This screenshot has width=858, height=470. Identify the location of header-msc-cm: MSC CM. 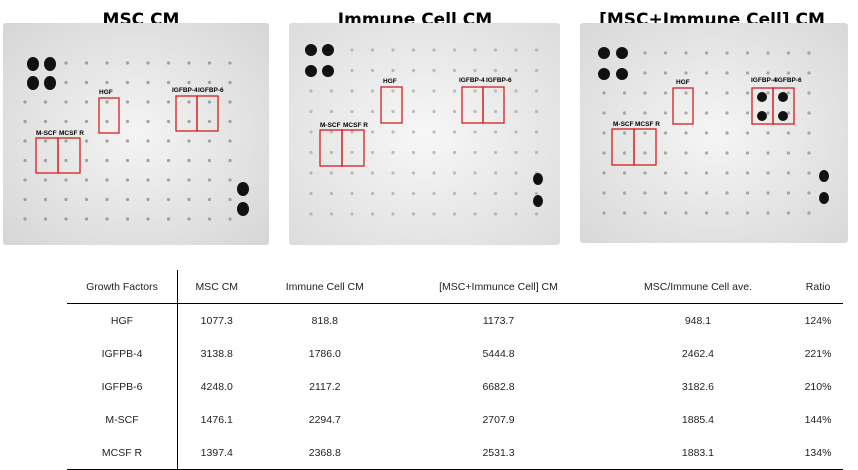
(216, 287).